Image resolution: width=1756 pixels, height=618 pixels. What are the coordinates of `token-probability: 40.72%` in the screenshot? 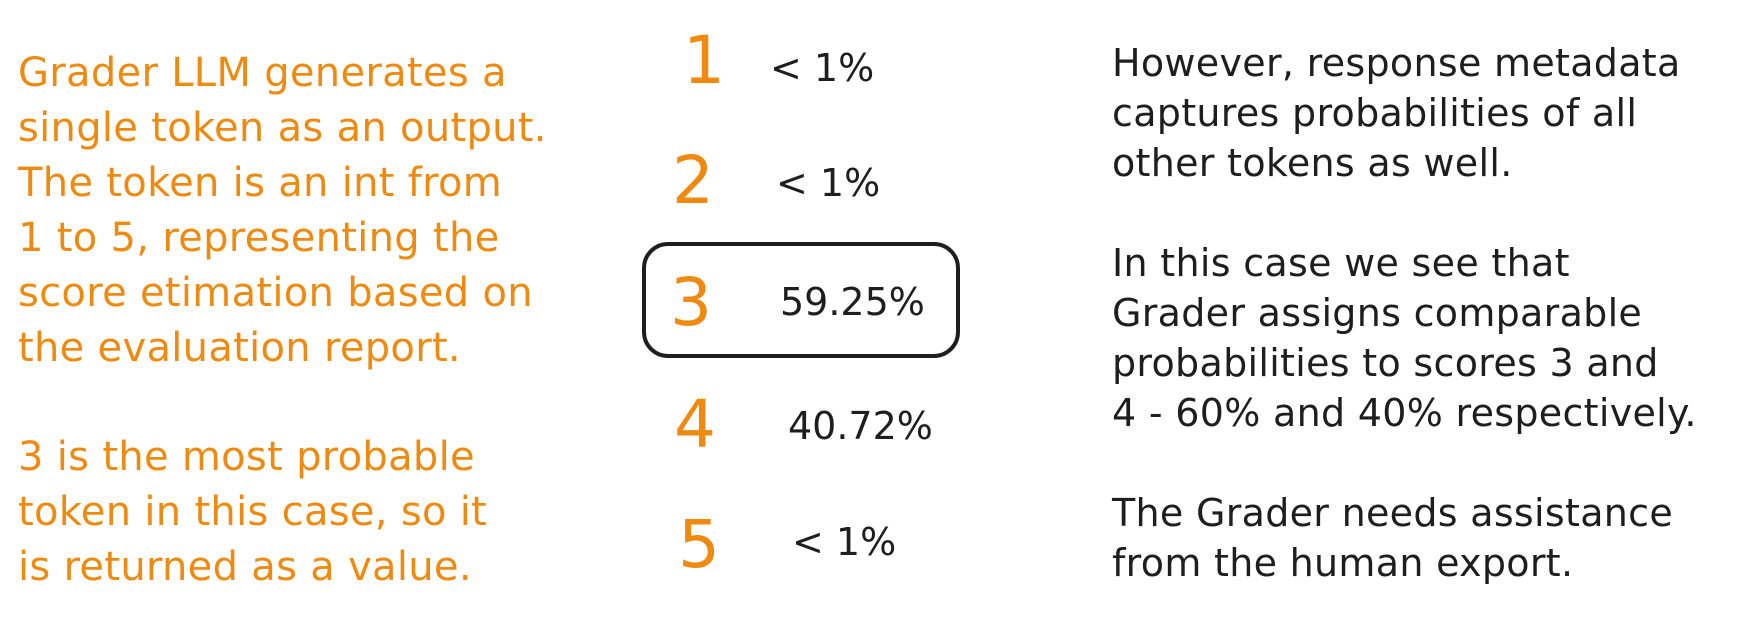 It's located at (860, 426).